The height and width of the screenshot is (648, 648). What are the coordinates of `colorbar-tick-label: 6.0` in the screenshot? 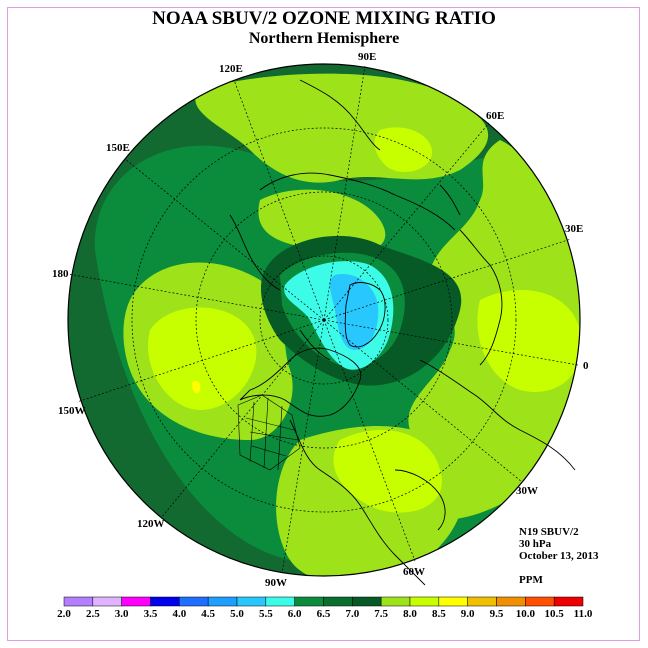 It's located at (294, 614).